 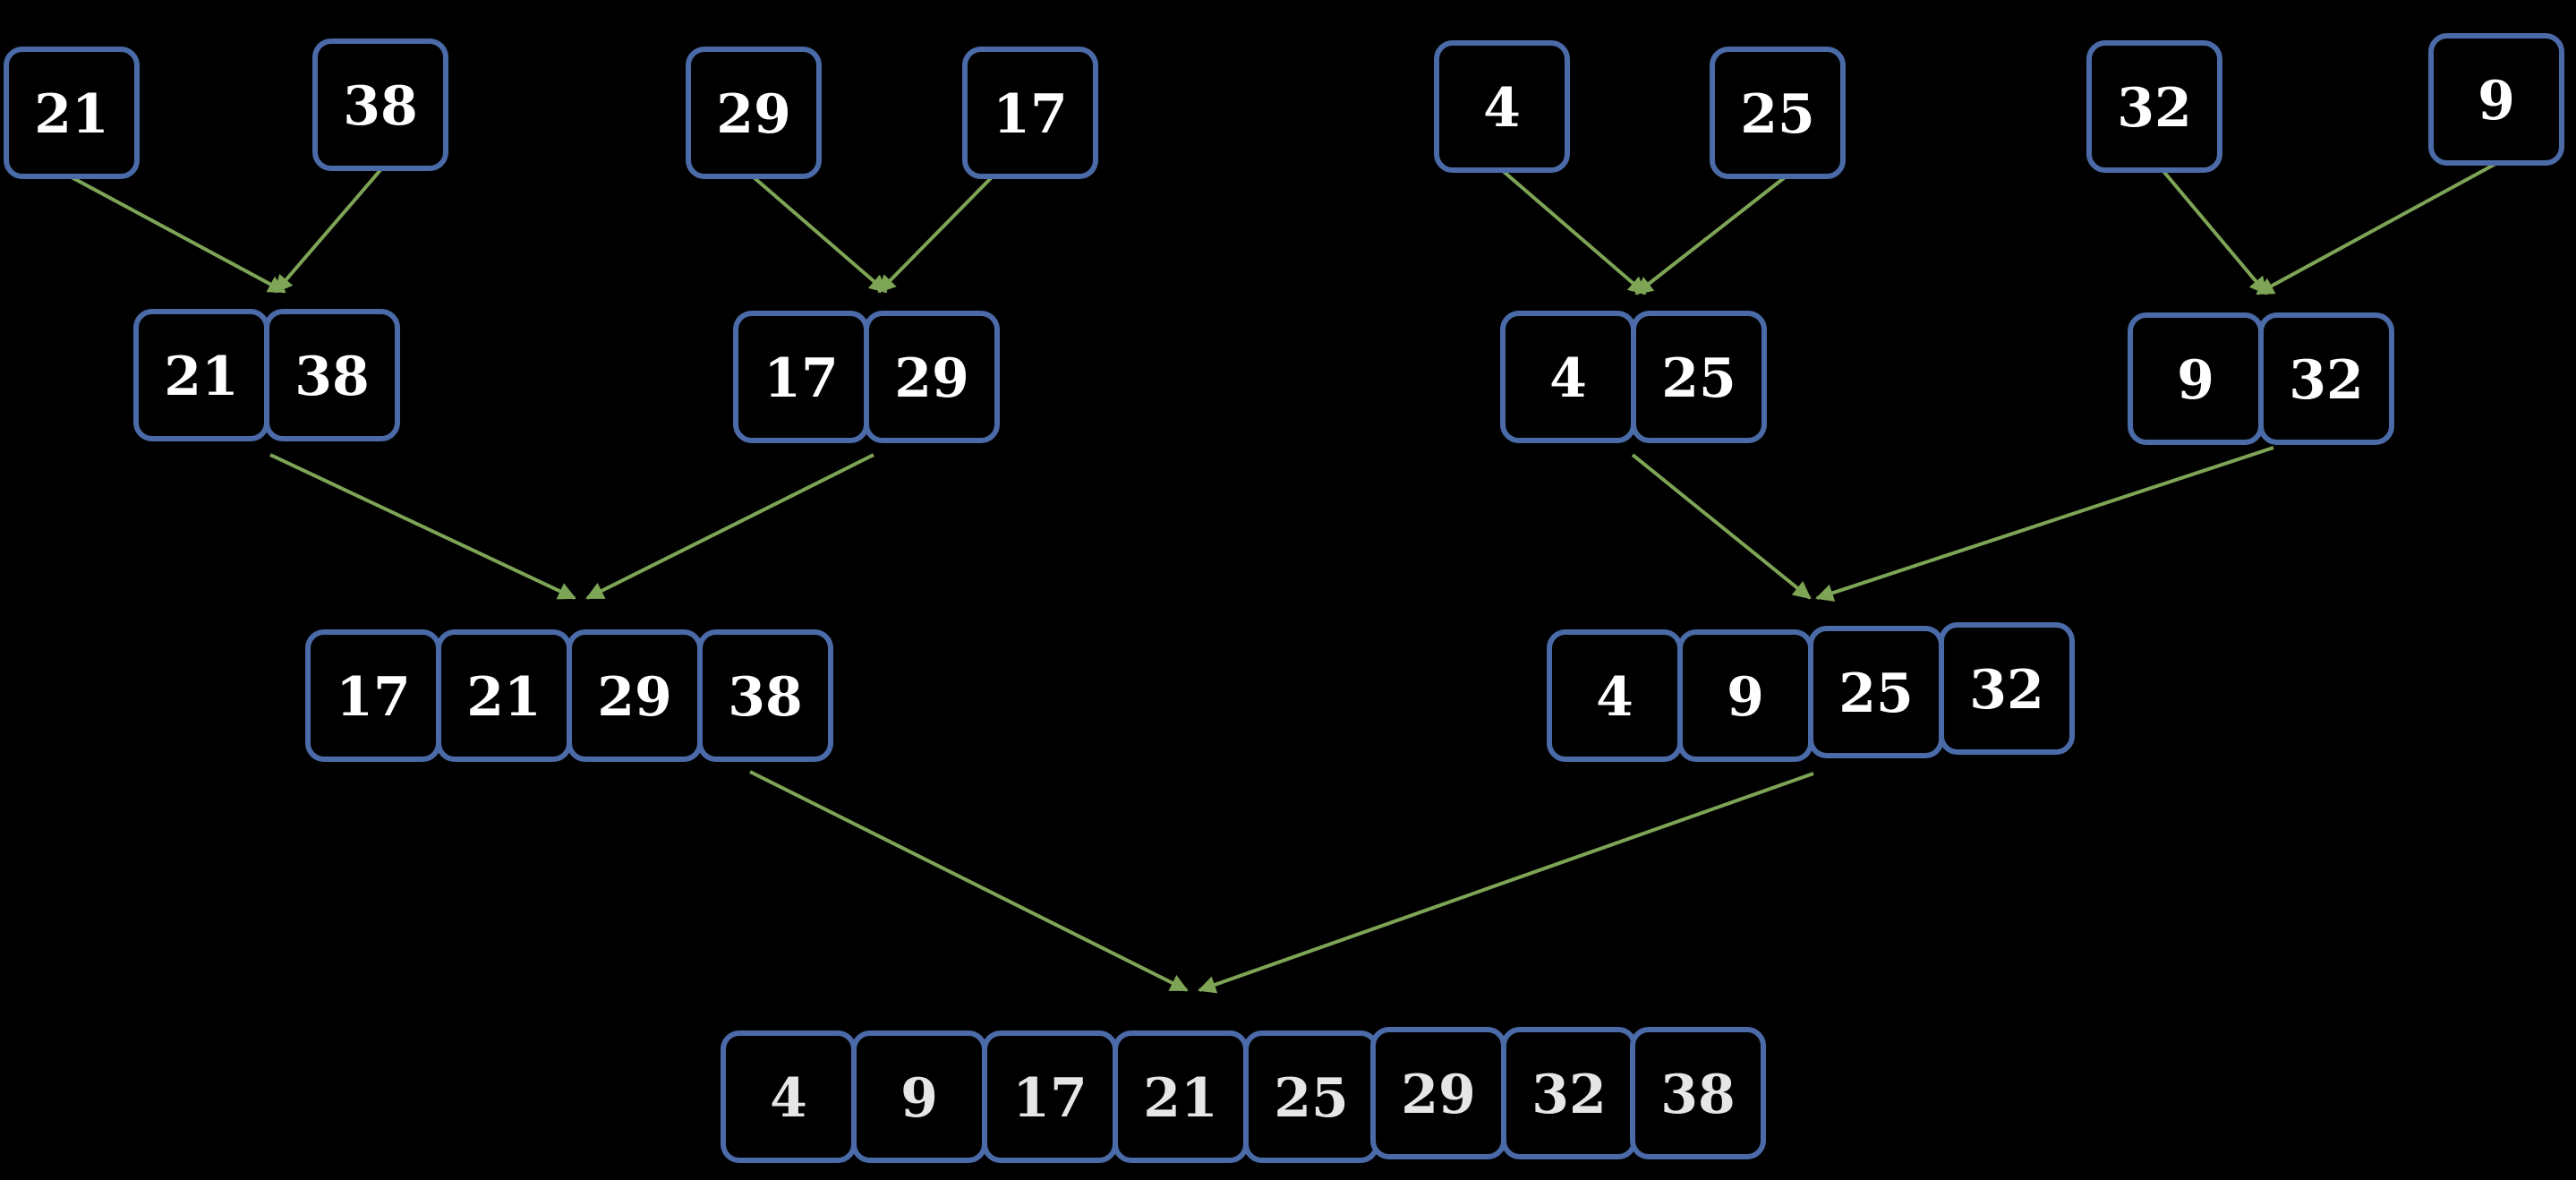 I want to click on array-group: 4 25, so click(x=1633, y=377).